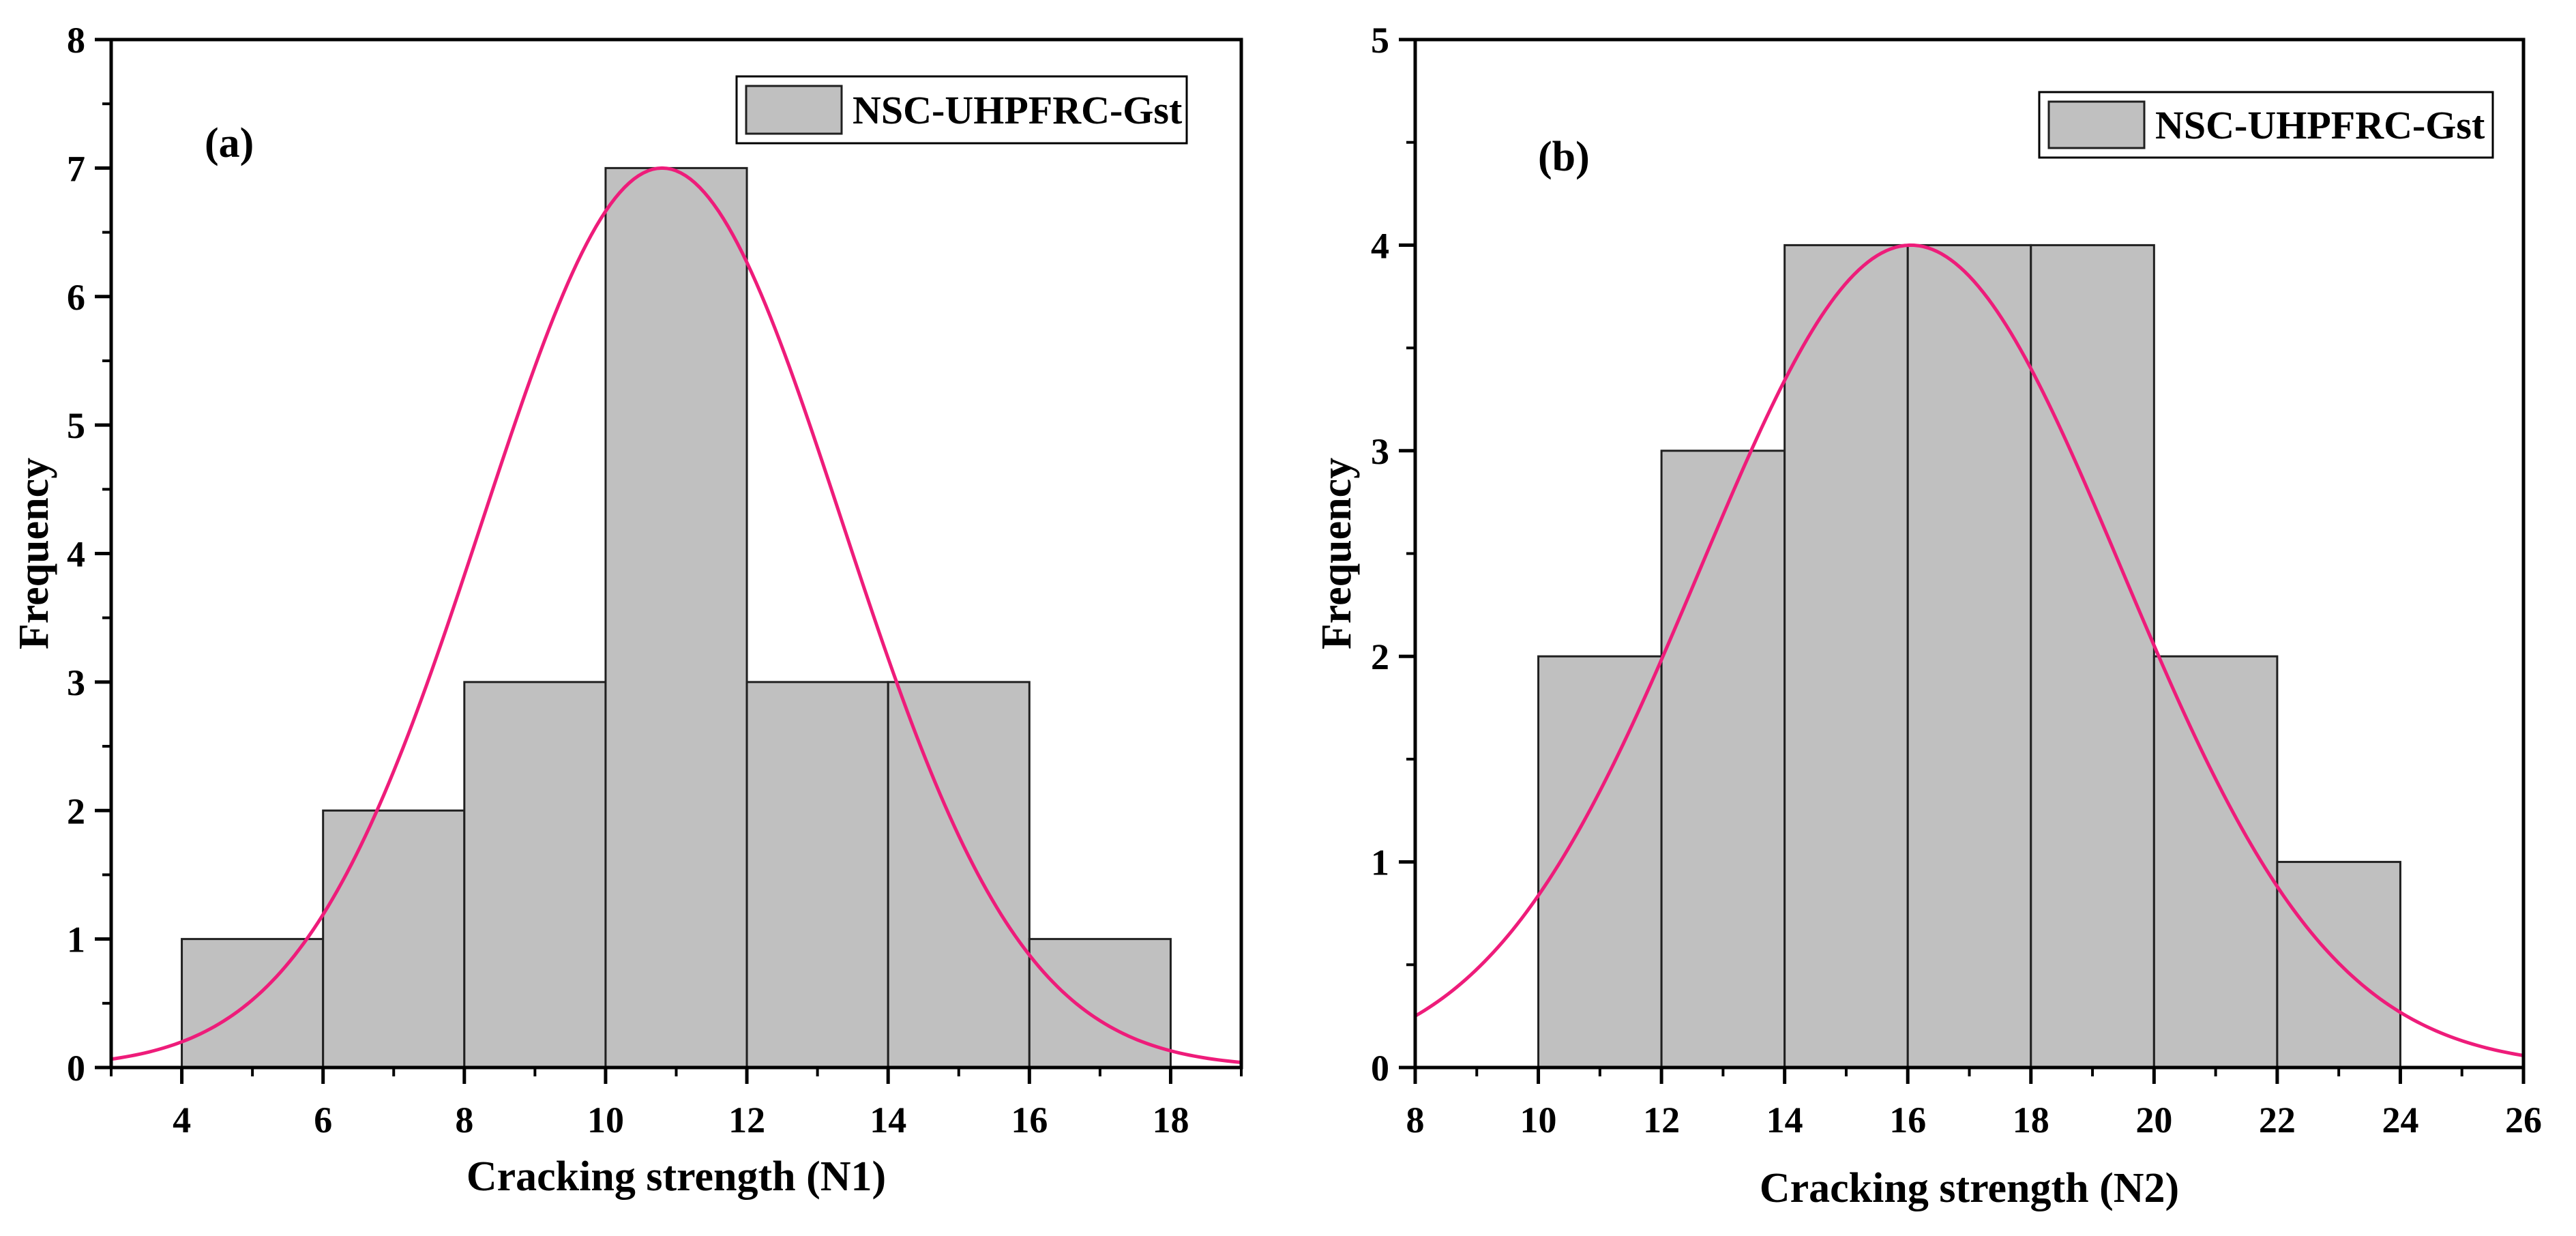 The image size is (2576, 1236). Describe the element at coordinates (1380, 41) in the screenshot. I see `panel-b-y-tick-label: 5` at that location.